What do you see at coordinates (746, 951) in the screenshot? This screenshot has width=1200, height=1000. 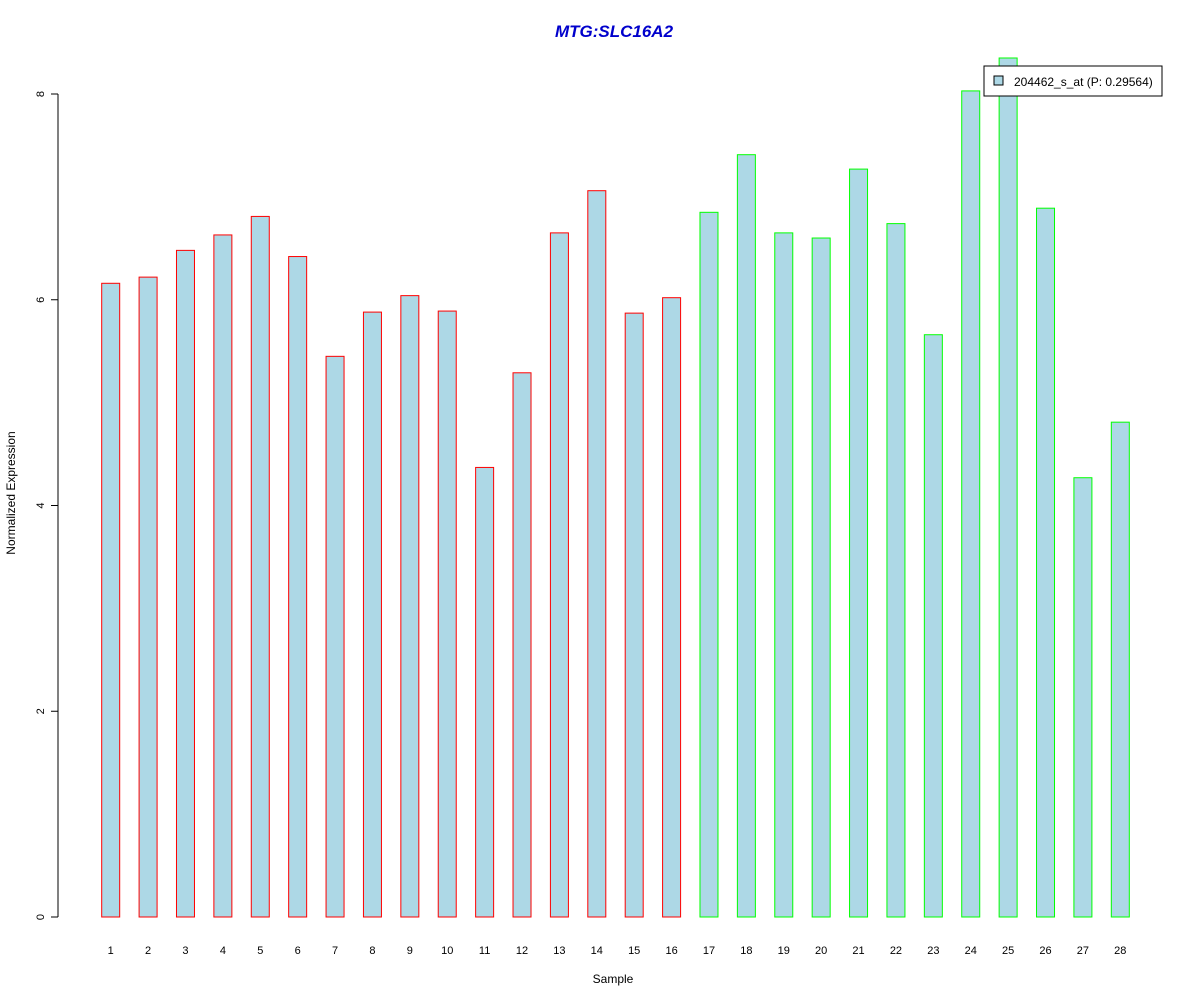 I see `x-tick-label: 18` at bounding box center [746, 951].